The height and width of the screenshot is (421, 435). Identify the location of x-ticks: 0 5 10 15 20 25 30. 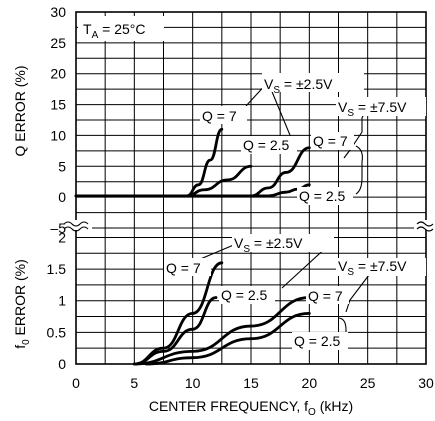
(253, 383).